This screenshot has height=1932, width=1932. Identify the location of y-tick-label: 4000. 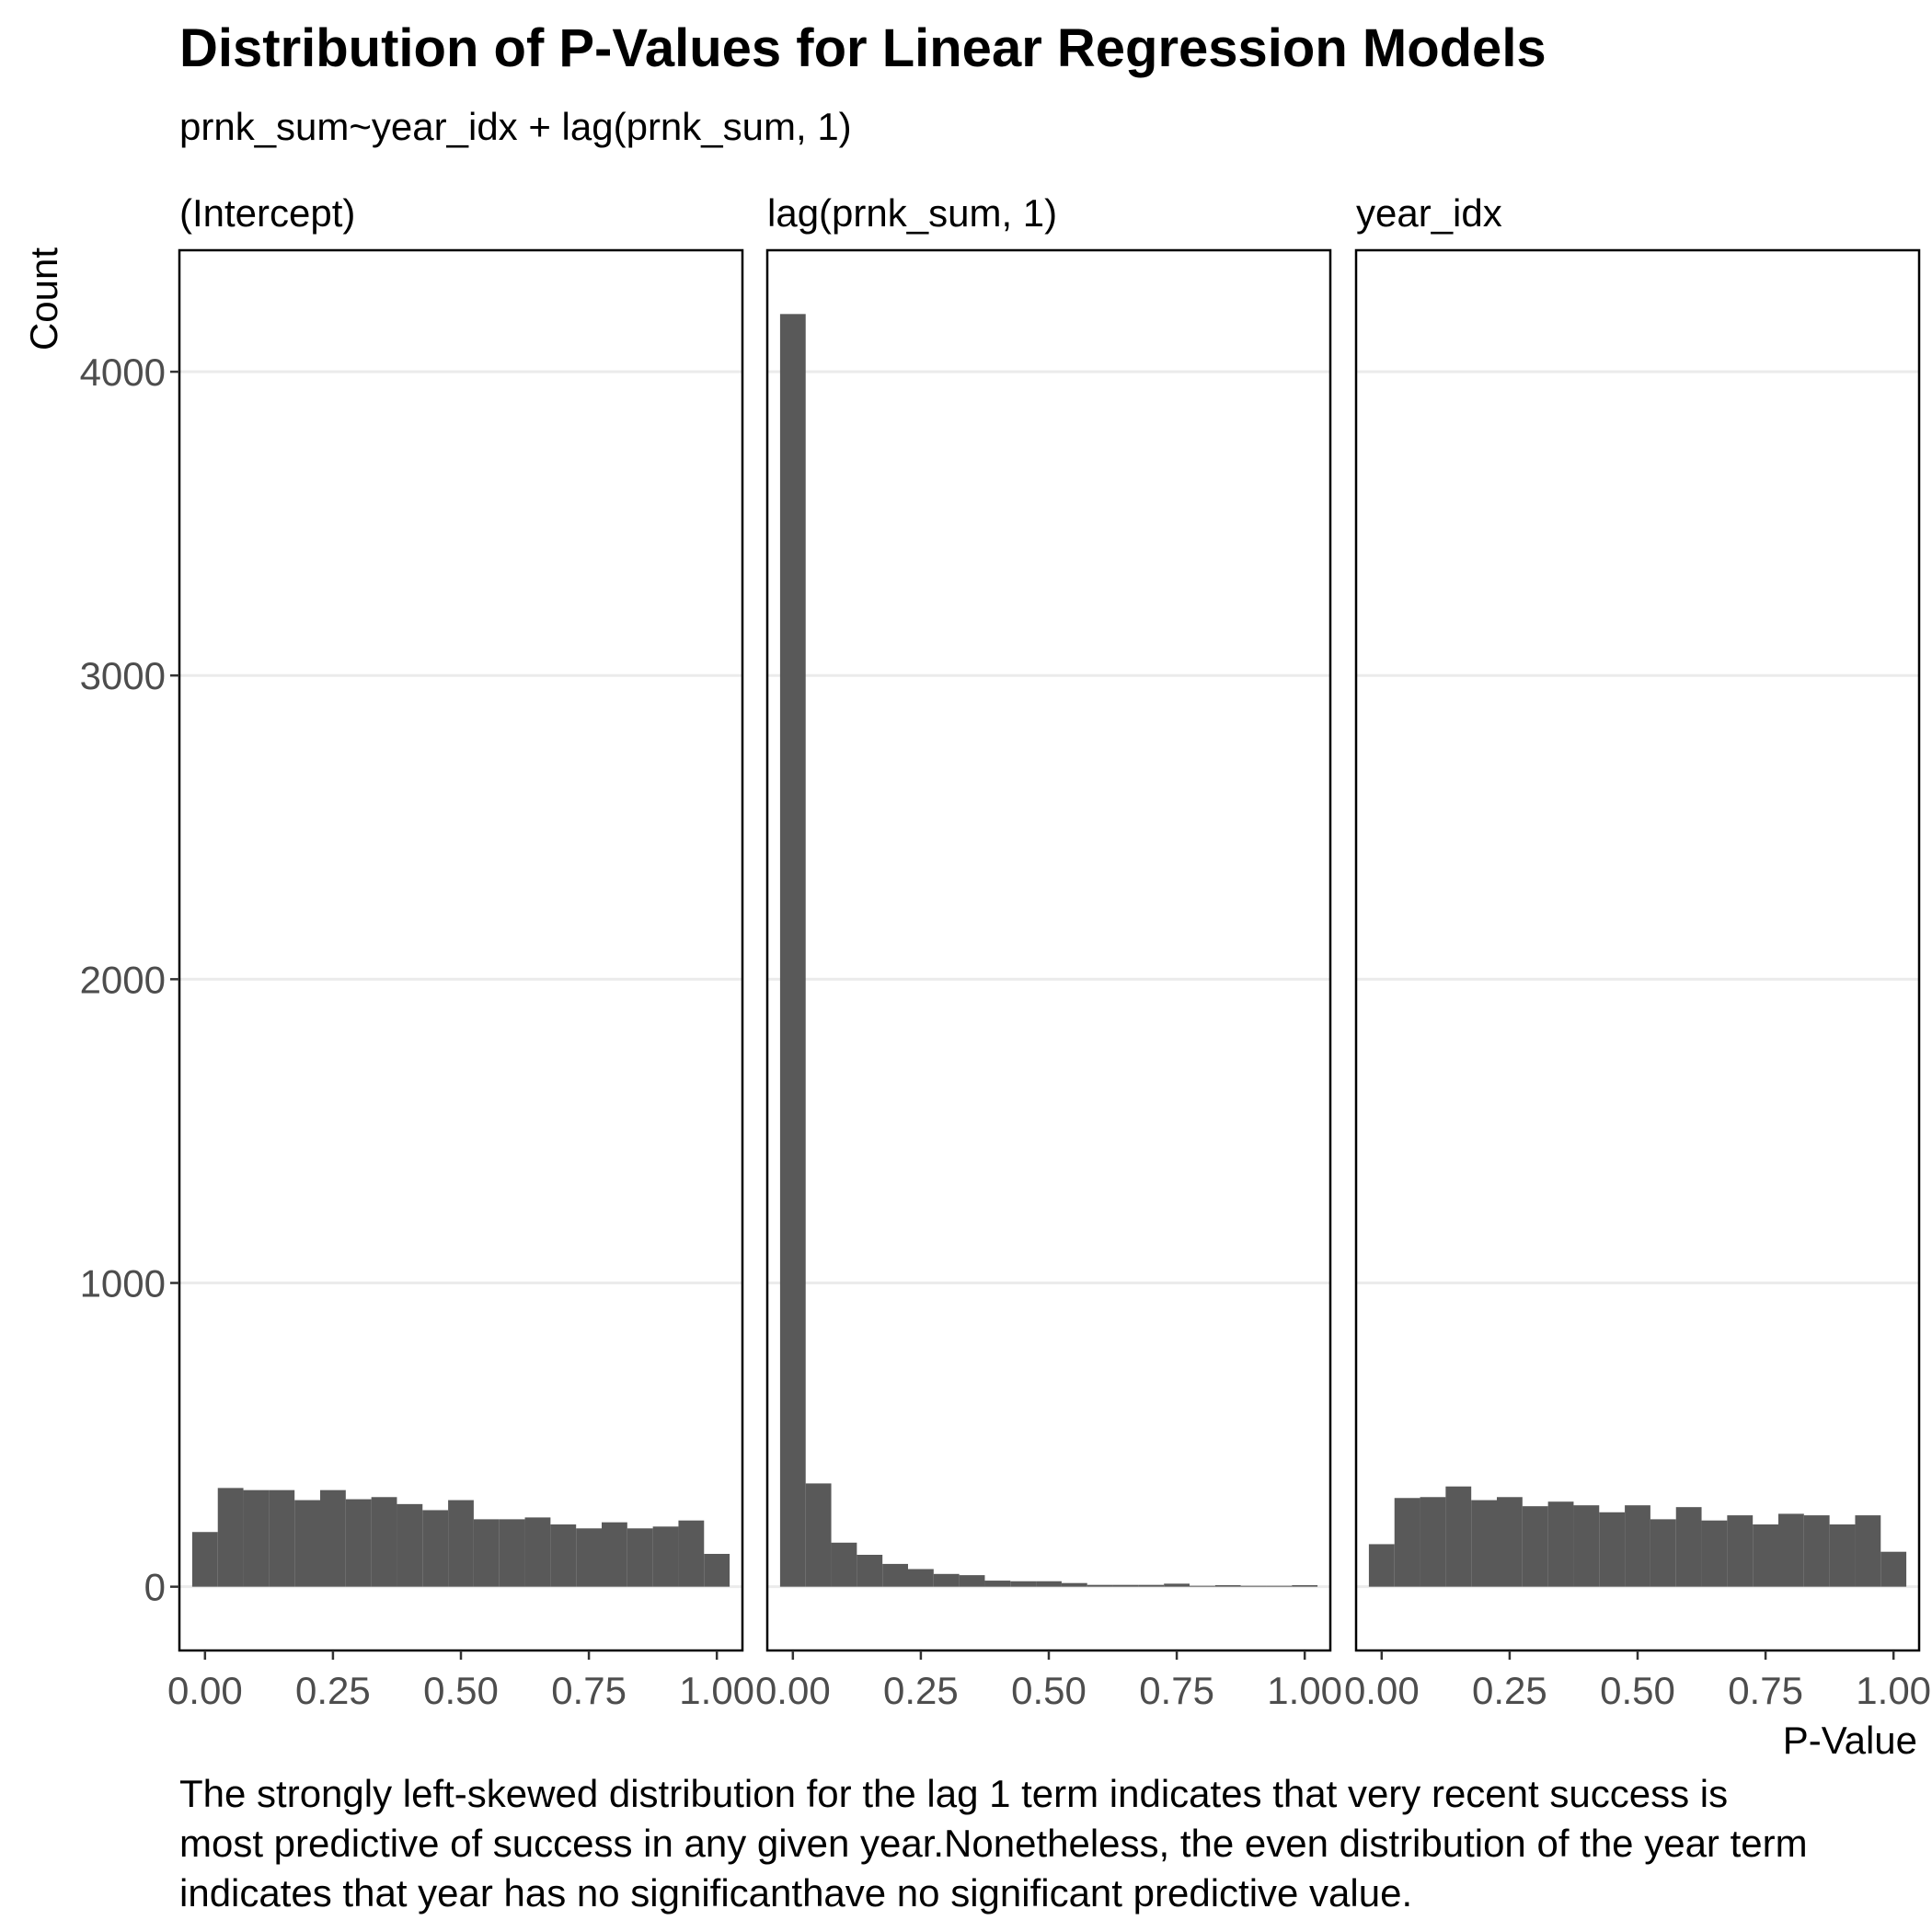
(123, 372).